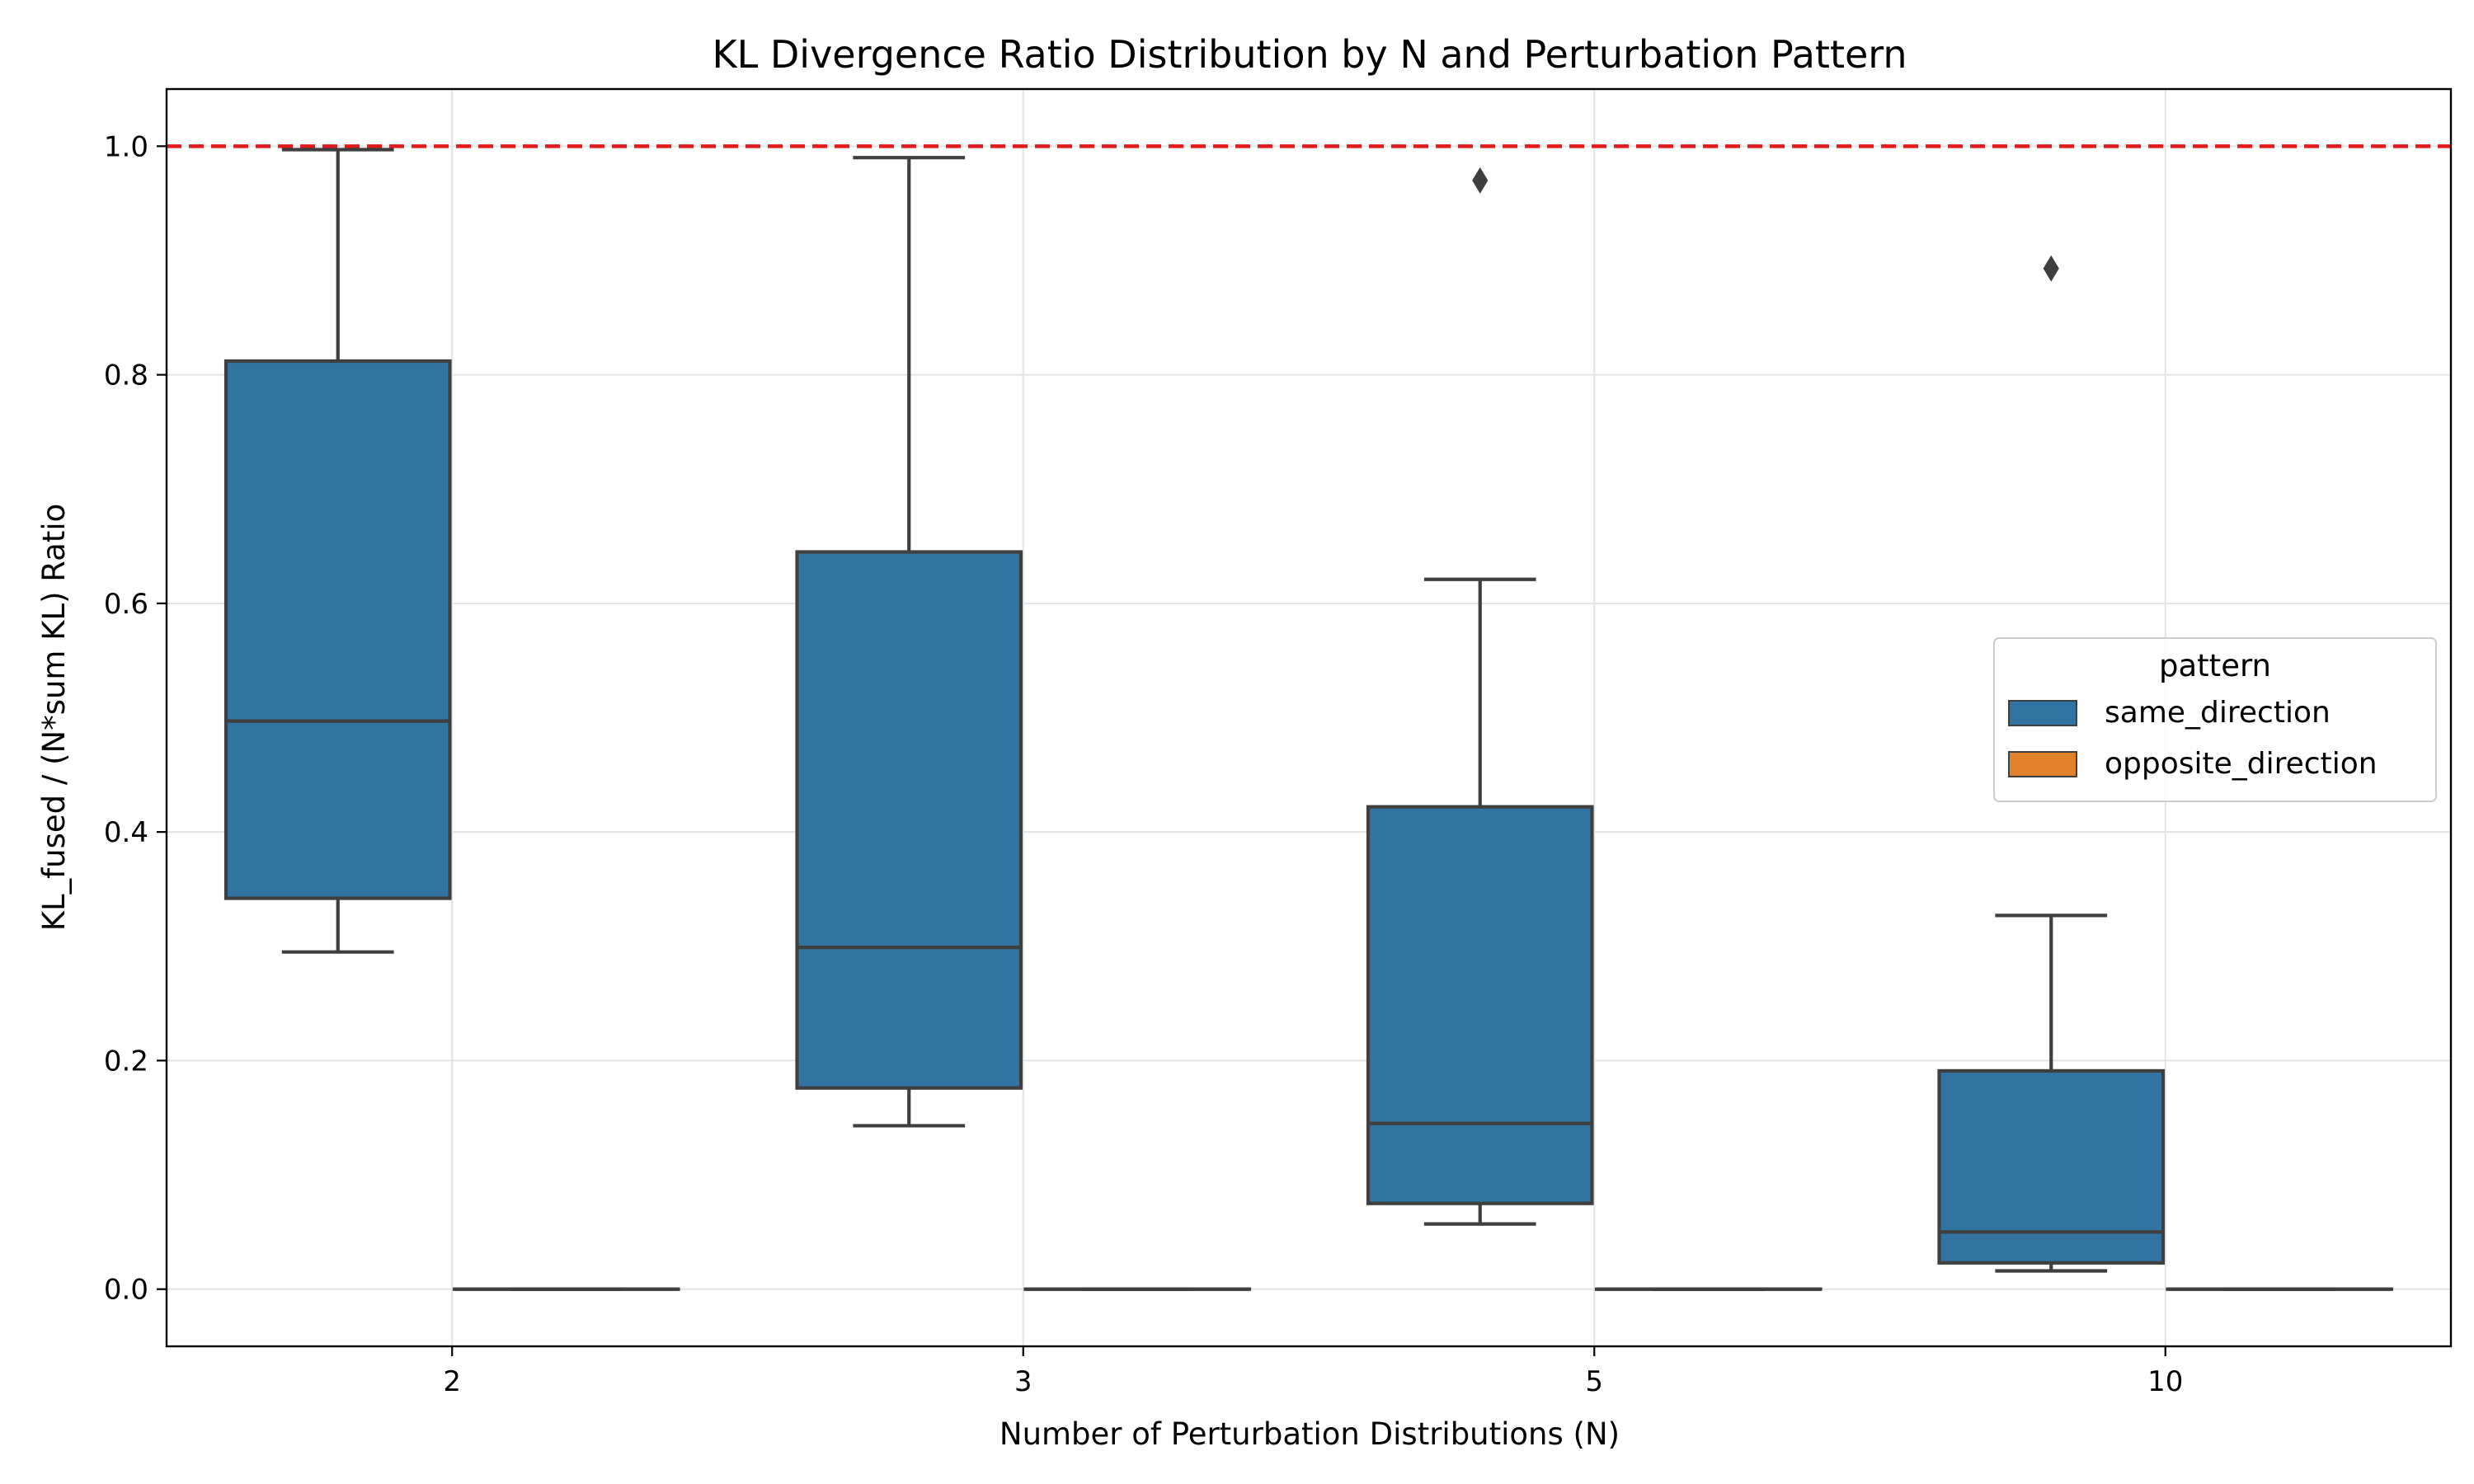 The height and width of the screenshot is (1484, 2474). Describe the element at coordinates (135, 718) in the screenshot. I see `y-axis: 0.0 0.2 0.4 0.6 0.8 1.0` at that location.